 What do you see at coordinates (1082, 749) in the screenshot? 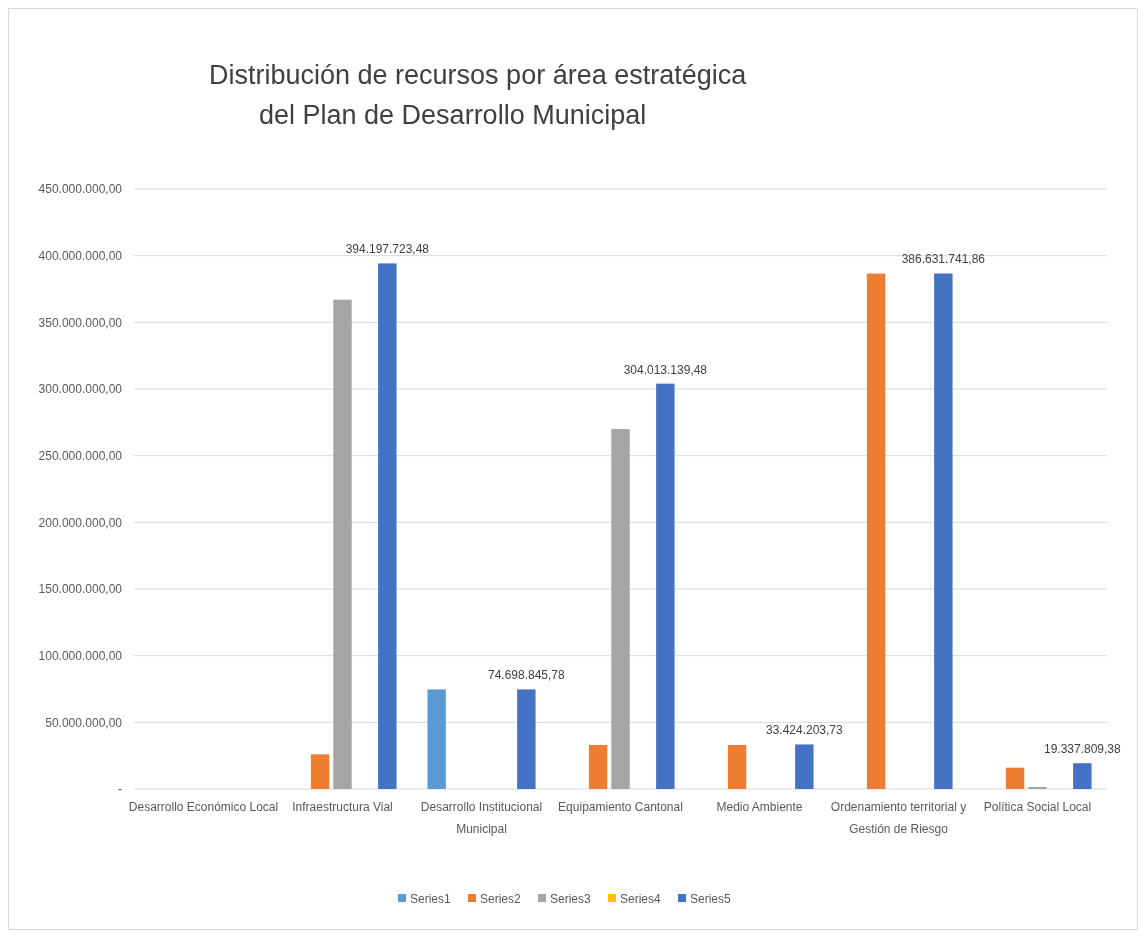
I see `data-label: 19.337.809,38` at bounding box center [1082, 749].